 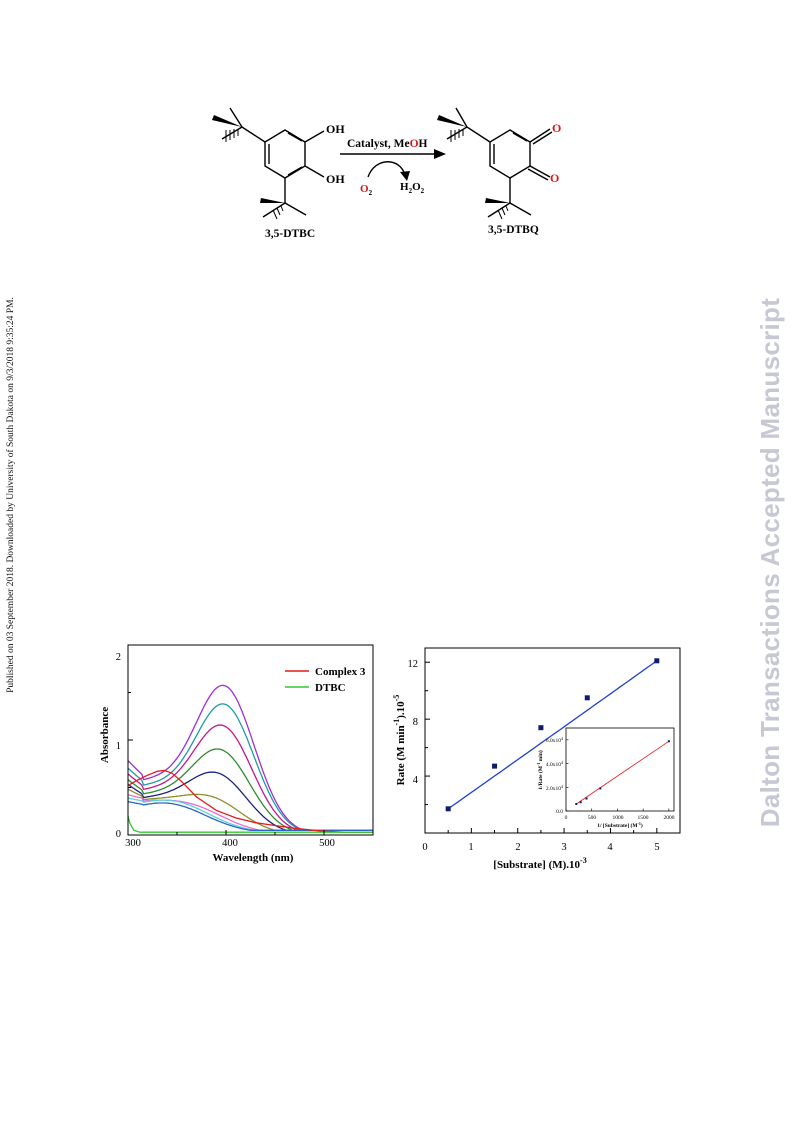 I want to click on oxidant-o2: O2, so click(x=366, y=190).